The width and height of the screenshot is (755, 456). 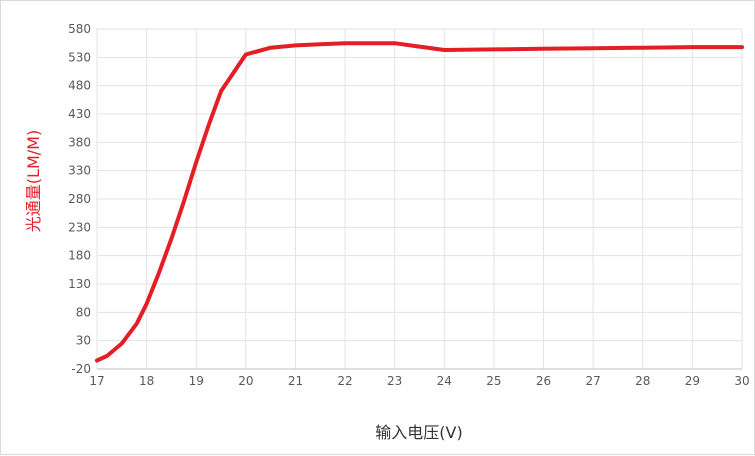 What do you see at coordinates (79, 114) in the screenshot?
I see `y-tick-label: 430` at bounding box center [79, 114].